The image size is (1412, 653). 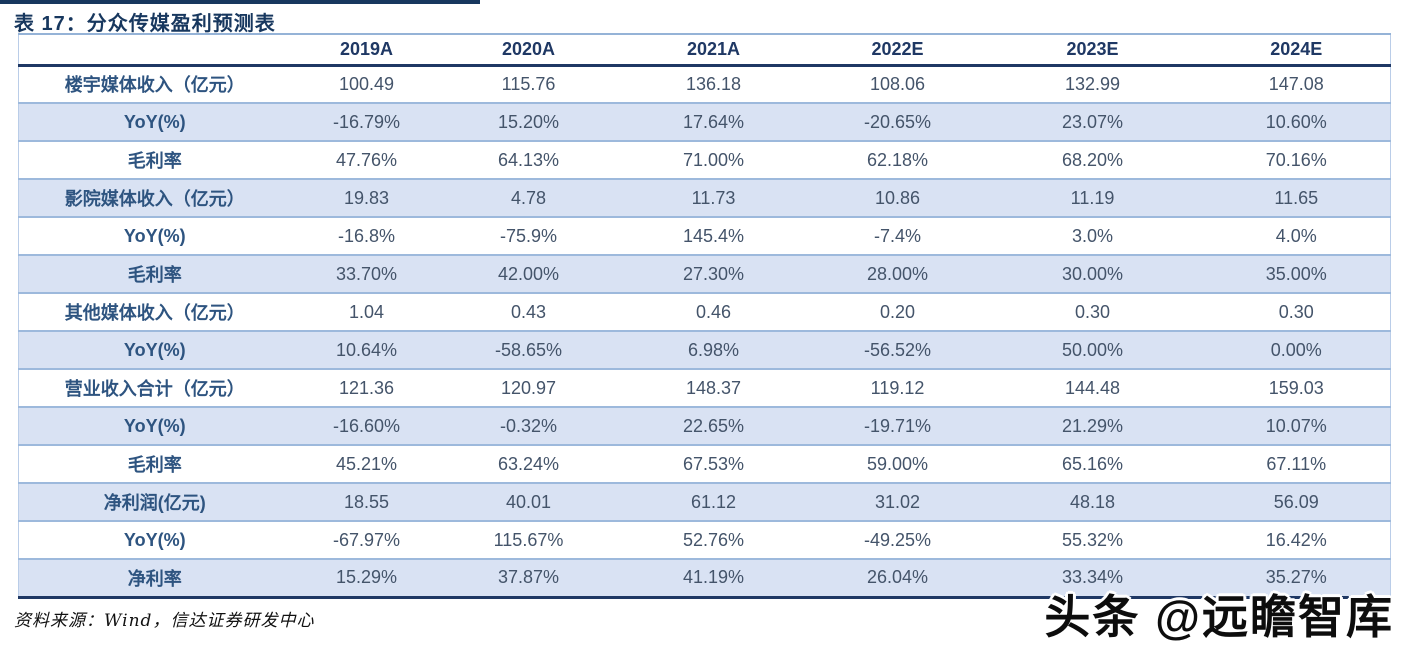 What do you see at coordinates (897, 539) in the screenshot?
I see `table-cell: -49.25%` at bounding box center [897, 539].